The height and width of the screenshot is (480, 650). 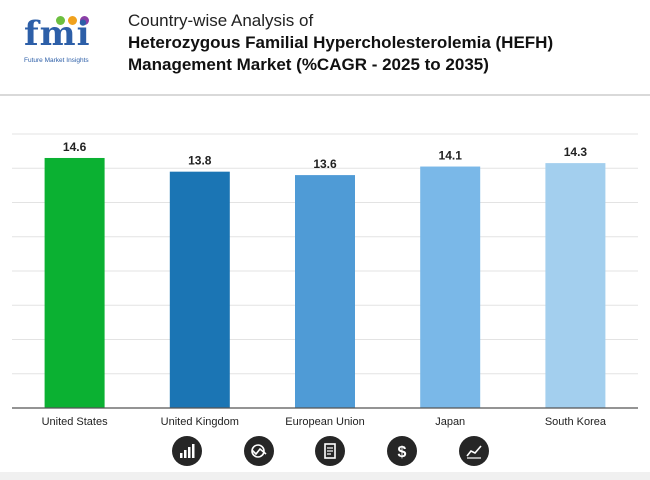 I want to click on bar-growth-icon, so click(x=187, y=451).